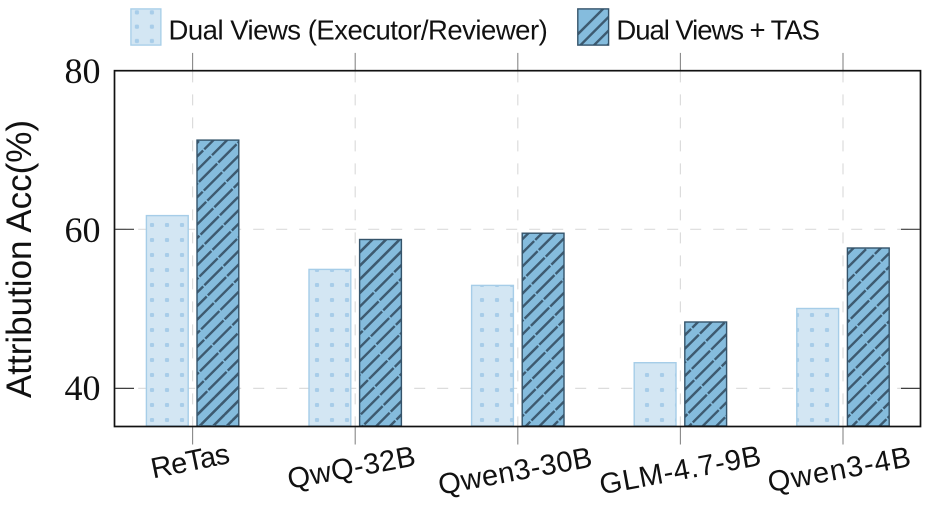  Describe the element at coordinates (515, 472) in the screenshot. I see `svg-text: Qwen3-30B` at that location.